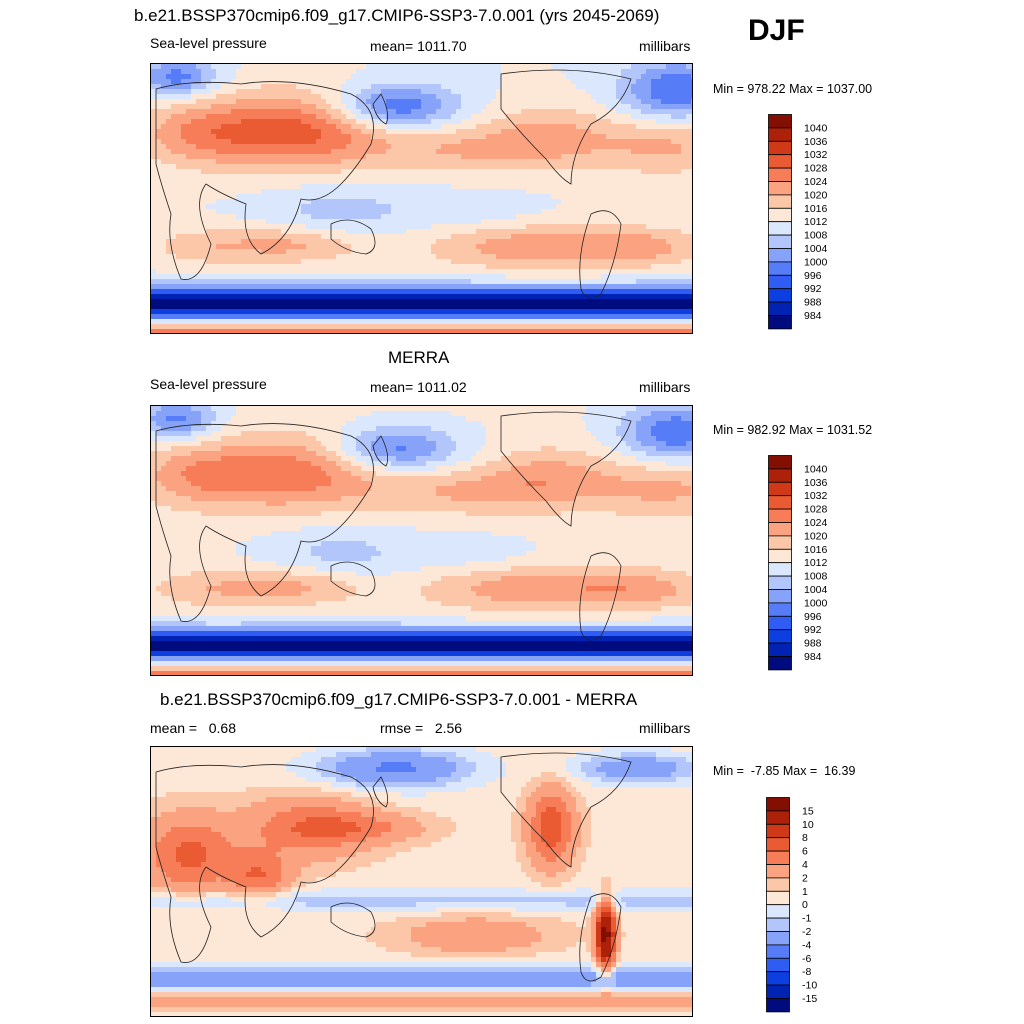 This screenshot has height=1024, width=1024. What do you see at coordinates (816, 590) in the screenshot?
I see `colorbar-label: 1004` at bounding box center [816, 590].